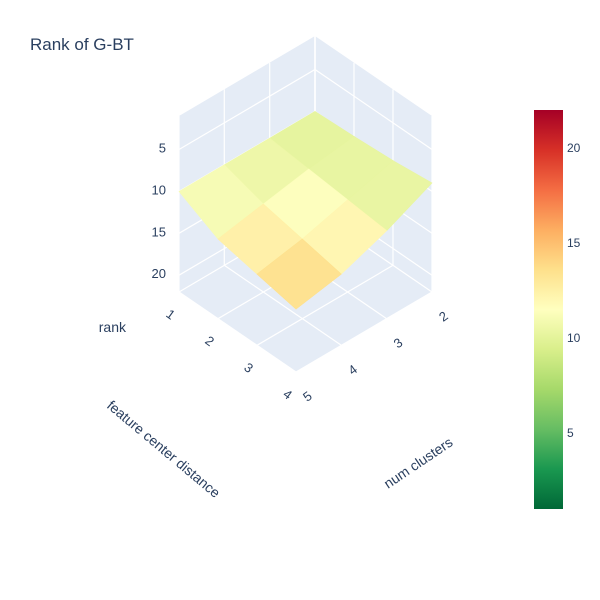 This screenshot has width=600, height=600. I want to click on x-tick-label: 1, so click(170, 314).